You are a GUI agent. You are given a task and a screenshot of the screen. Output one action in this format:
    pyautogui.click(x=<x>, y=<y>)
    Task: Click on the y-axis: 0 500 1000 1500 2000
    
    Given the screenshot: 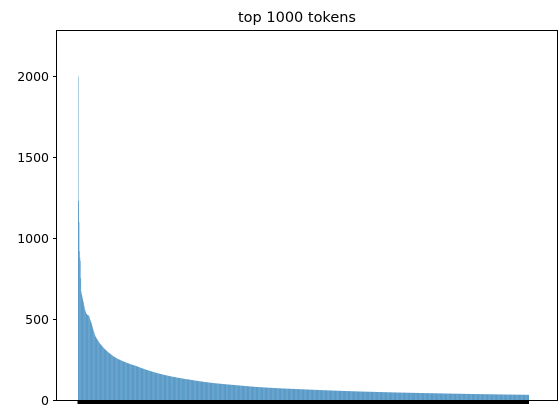 What is the action you would take?
    pyautogui.click(x=37, y=238)
    